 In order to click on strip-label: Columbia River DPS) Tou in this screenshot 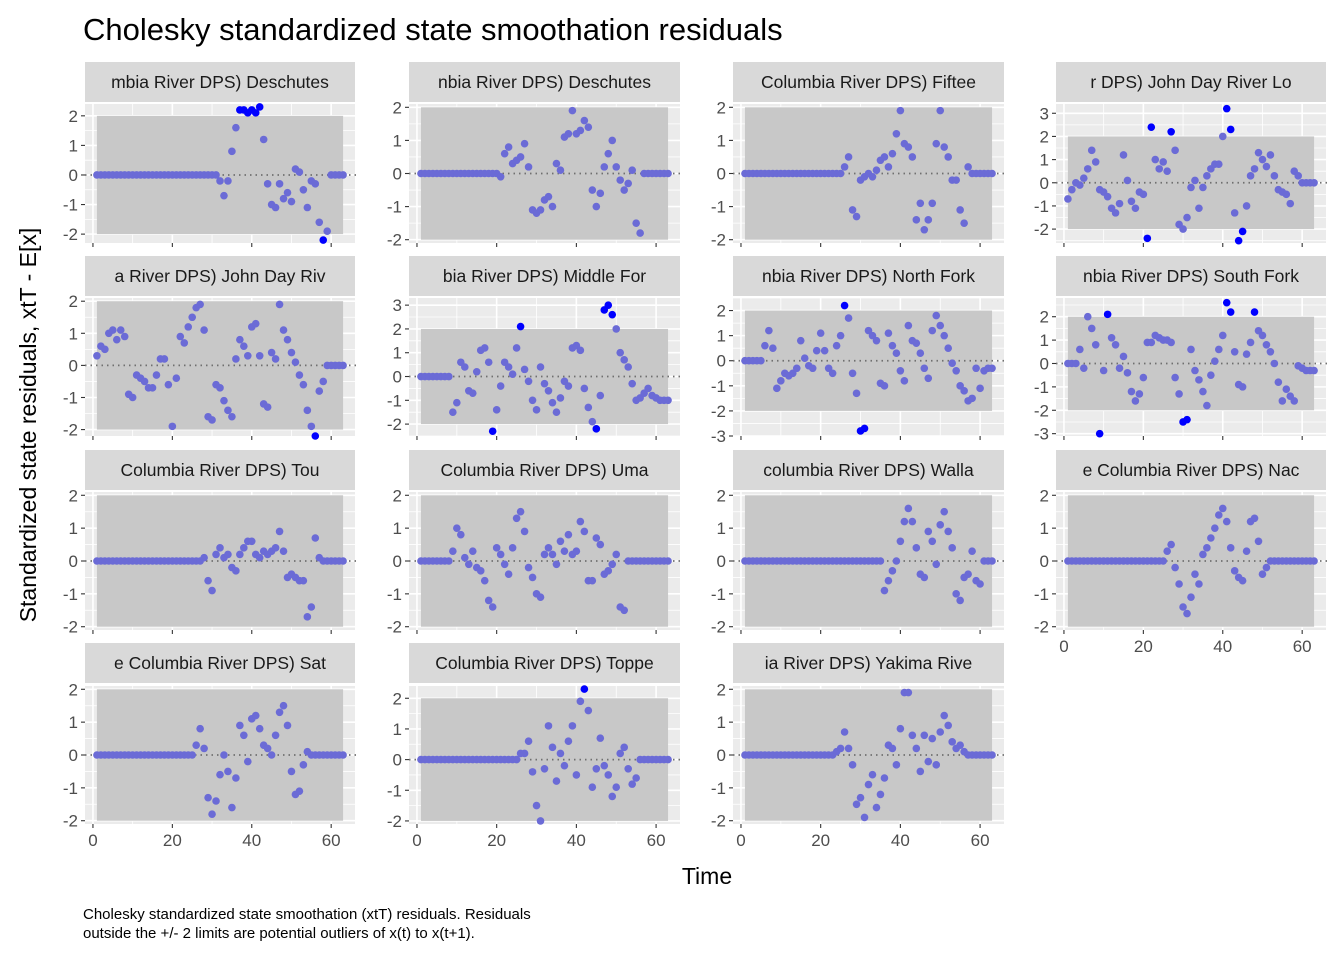, I will do `click(219, 470)`.